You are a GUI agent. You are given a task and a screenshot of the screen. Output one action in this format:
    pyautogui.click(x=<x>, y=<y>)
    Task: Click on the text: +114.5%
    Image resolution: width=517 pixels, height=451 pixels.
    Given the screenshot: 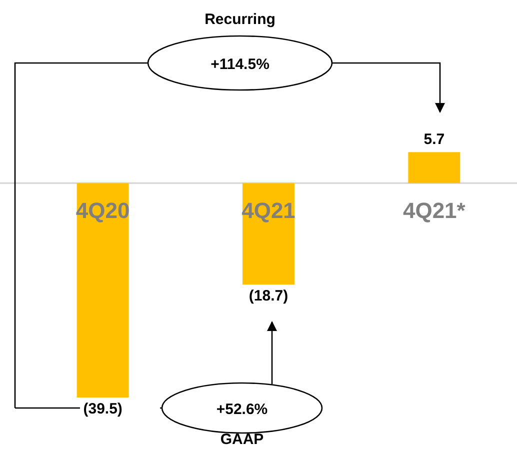 What is the action you would take?
    pyautogui.click(x=240, y=64)
    